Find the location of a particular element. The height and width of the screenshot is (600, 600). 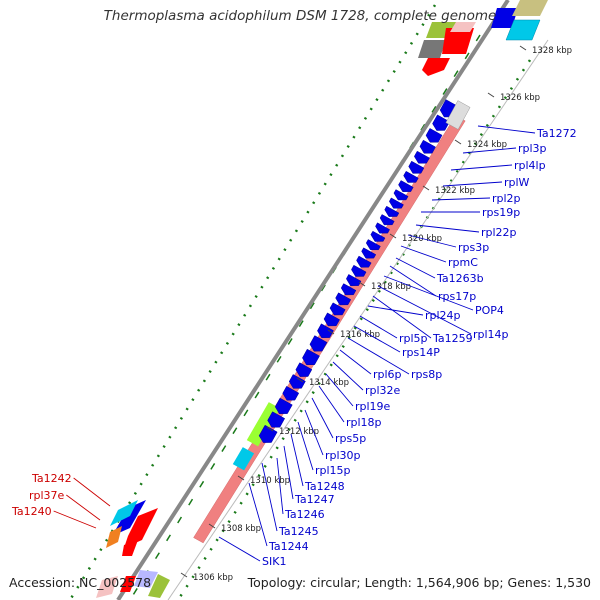

gene-label: rps3p is located at coordinates (473, 247).